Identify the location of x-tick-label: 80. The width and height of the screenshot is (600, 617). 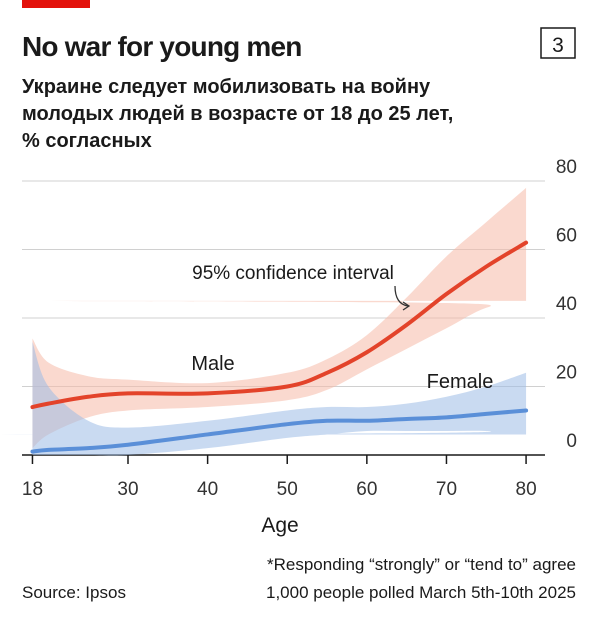
(526, 489).